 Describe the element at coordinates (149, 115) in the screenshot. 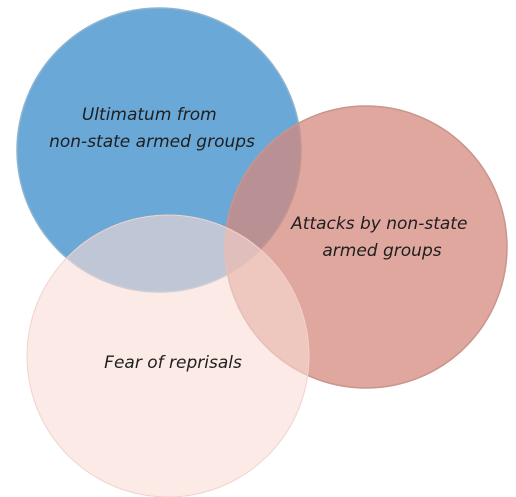

I see `set-label-ultimatum-line-1: Ultimatum from` at that location.